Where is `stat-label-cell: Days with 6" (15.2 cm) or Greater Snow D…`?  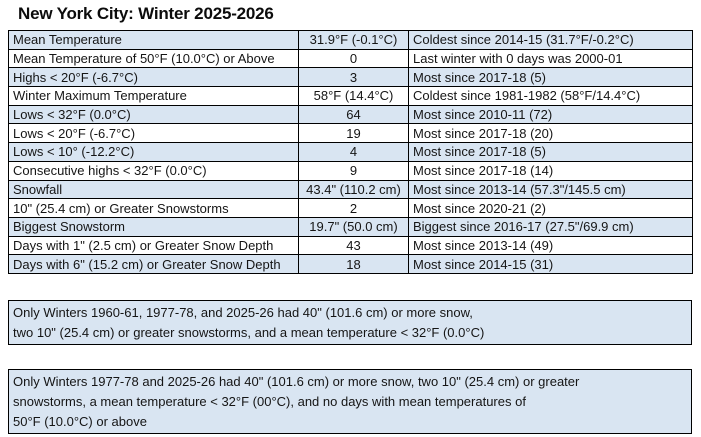
stat-label-cell: Days with 6" (15.2 cm) or Greater Snow D… is located at coordinates (153, 264).